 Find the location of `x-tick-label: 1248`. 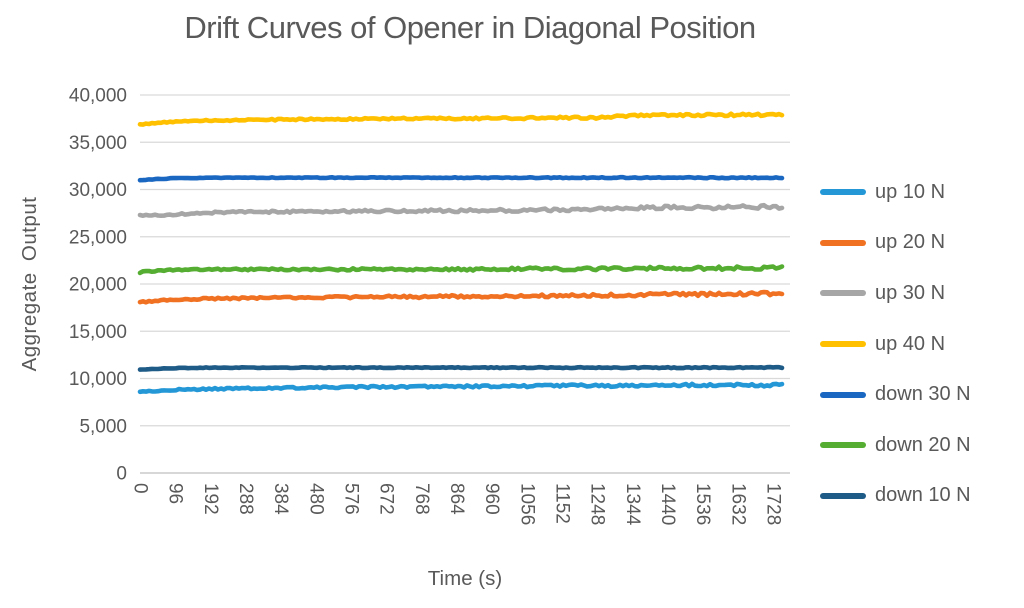

x-tick-label: 1248 is located at coordinates (597, 504).